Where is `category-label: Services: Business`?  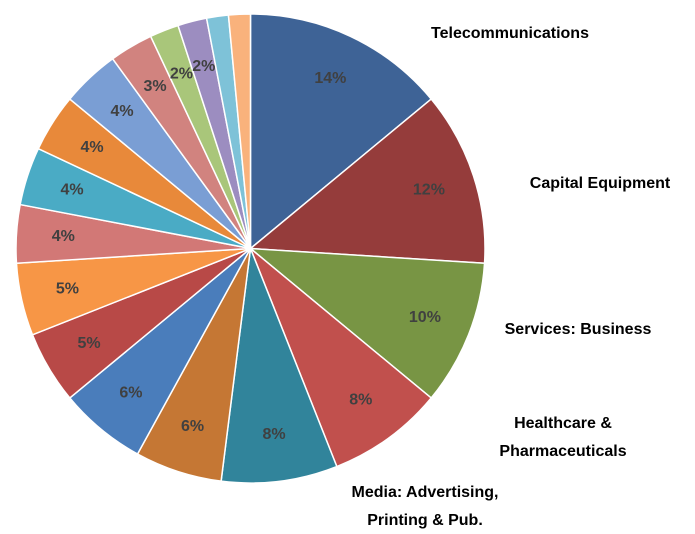
category-label: Services: Business is located at coordinates (578, 329).